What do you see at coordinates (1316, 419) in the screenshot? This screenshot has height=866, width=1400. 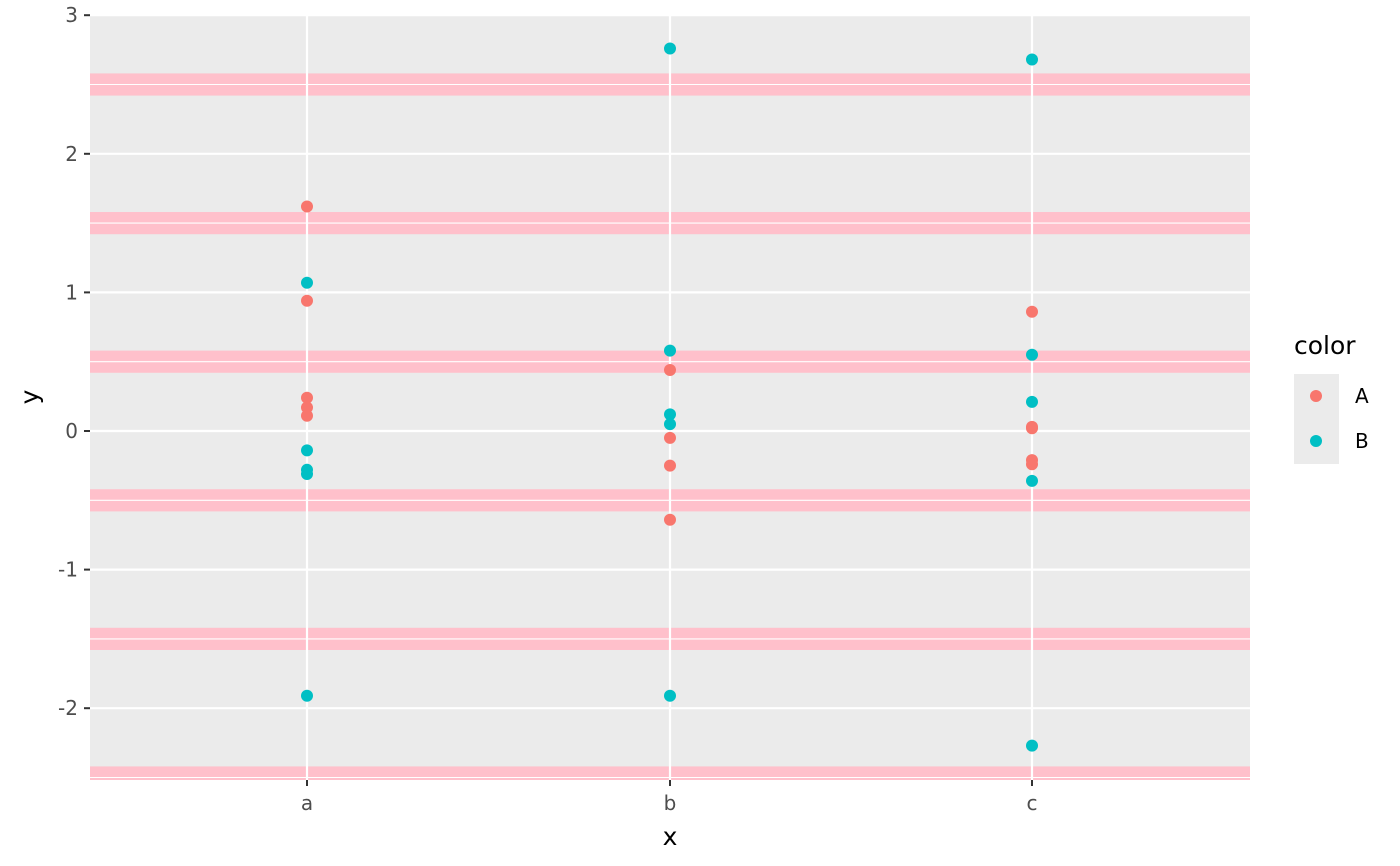 I see `legend-key-background` at bounding box center [1316, 419].